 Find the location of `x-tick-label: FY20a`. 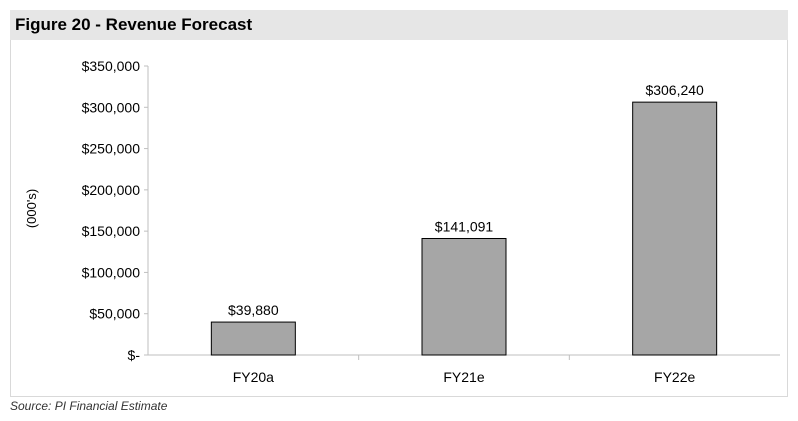

x-tick-label: FY20a is located at coordinates (253, 377).